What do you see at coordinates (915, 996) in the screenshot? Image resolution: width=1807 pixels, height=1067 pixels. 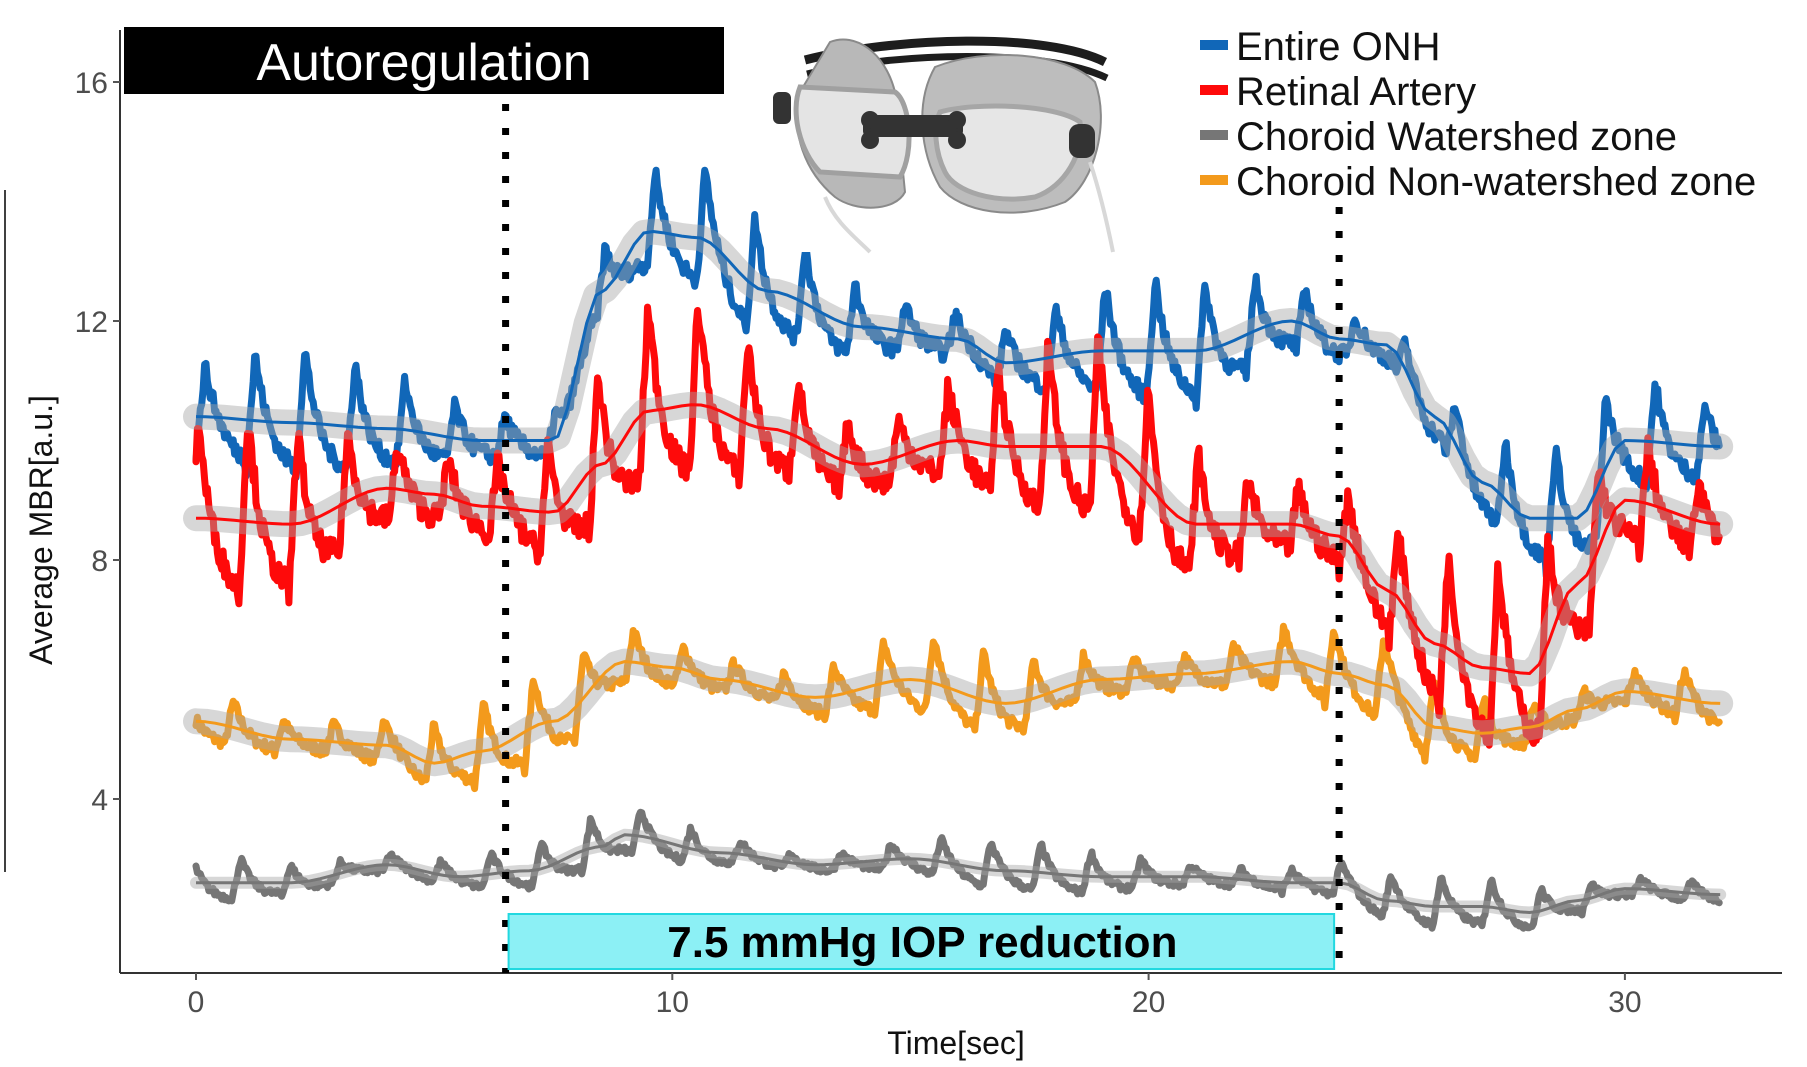 I see `x-ticks: 0 10 20 30` at bounding box center [915, 996].